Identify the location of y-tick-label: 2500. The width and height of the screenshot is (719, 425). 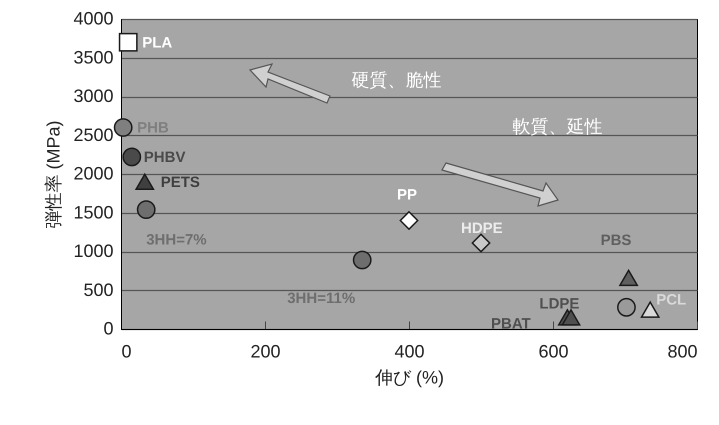
(93, 134).